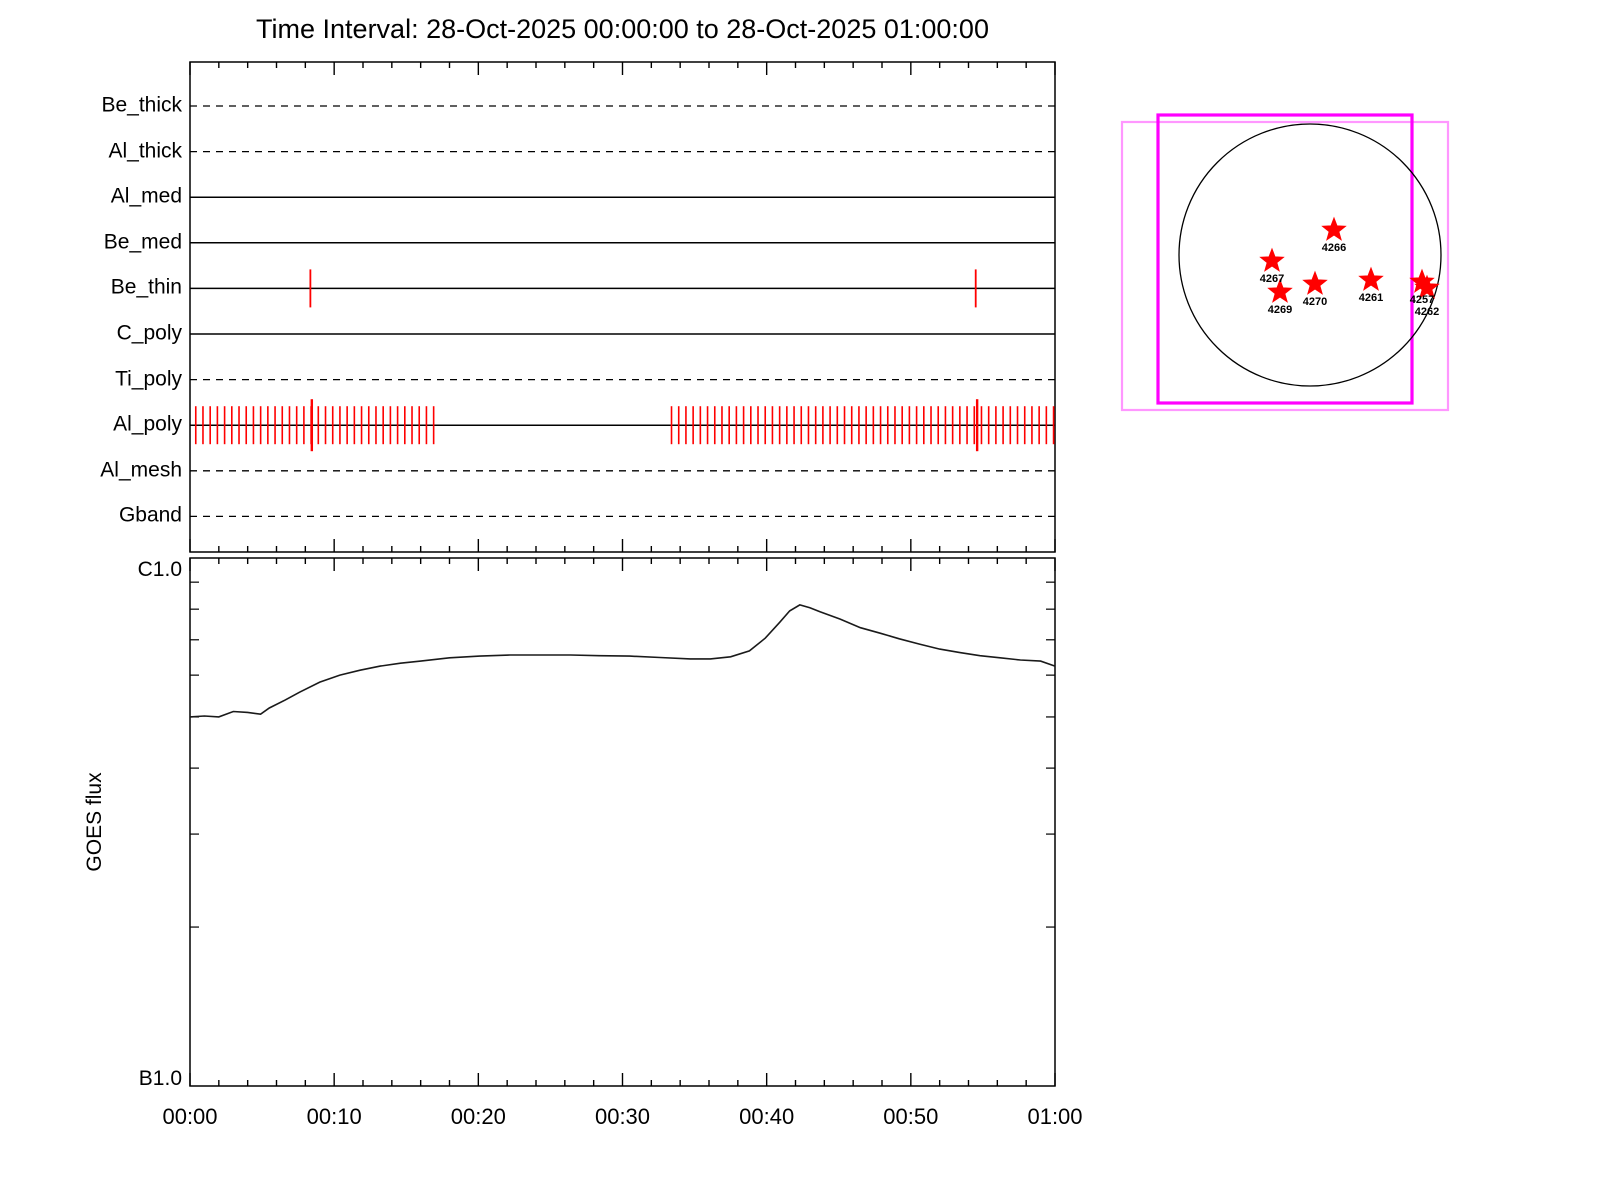  What do you see at coordinates (94, 822) in the screenshot?
I see `goes-y-axis-title: GOES flux` at bounding box center [94, 822].